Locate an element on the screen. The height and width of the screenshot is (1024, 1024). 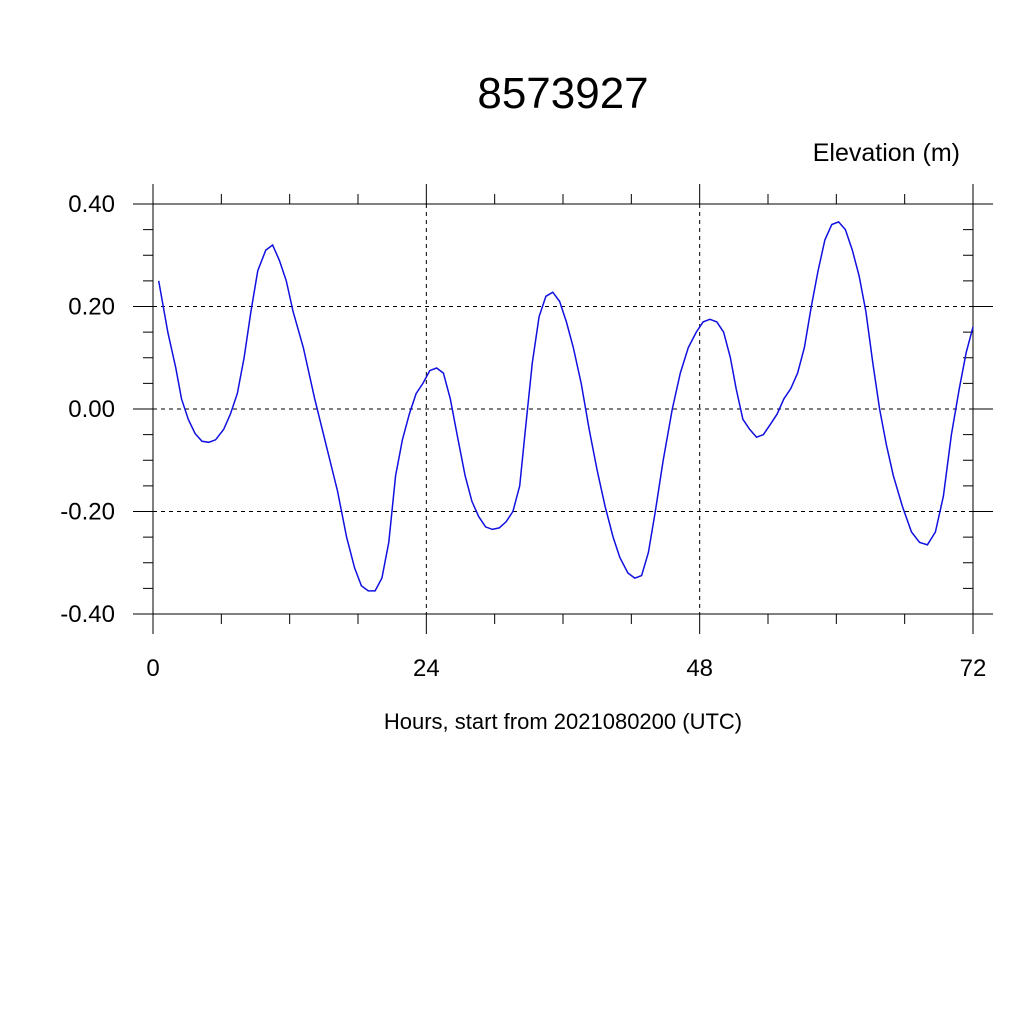
y-tick-label: -0.40 is located at coordinates (87, 614).